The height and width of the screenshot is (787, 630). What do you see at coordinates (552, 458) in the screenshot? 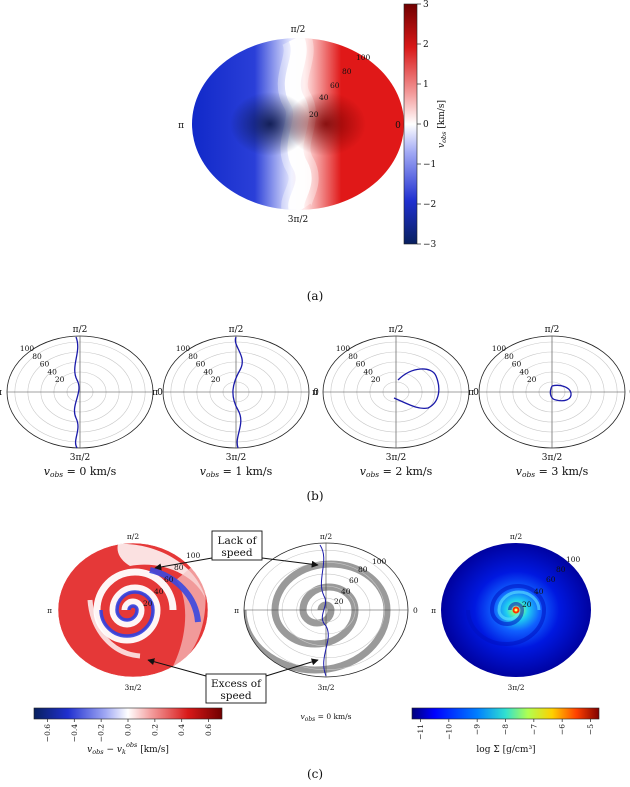
I see `b3-angle-label: 3π/2` at bounding box center [552, 458].